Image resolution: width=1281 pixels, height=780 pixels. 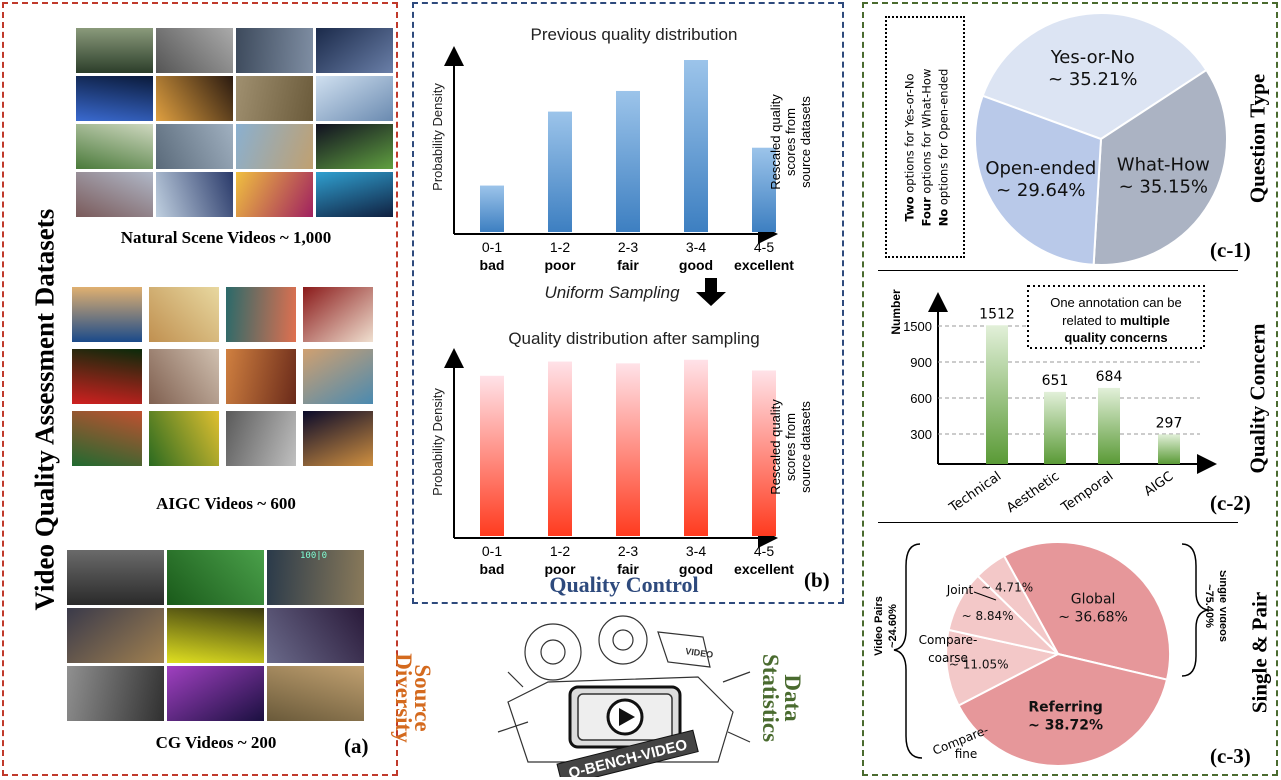 What do you see at coordinates (1065, 725) in the screenshot?
I see `pie-label: ~ 38.72%` at bounding box center [1065, 725].